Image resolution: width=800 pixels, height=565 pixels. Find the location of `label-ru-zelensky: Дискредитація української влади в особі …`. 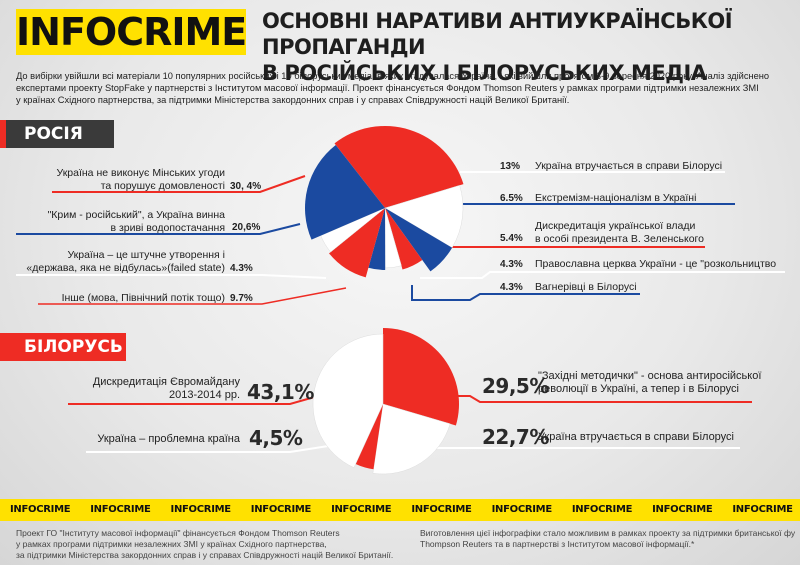

label-ru-zelensky: Дискредитація української влади в особі … is located at coordinates (619, 233).